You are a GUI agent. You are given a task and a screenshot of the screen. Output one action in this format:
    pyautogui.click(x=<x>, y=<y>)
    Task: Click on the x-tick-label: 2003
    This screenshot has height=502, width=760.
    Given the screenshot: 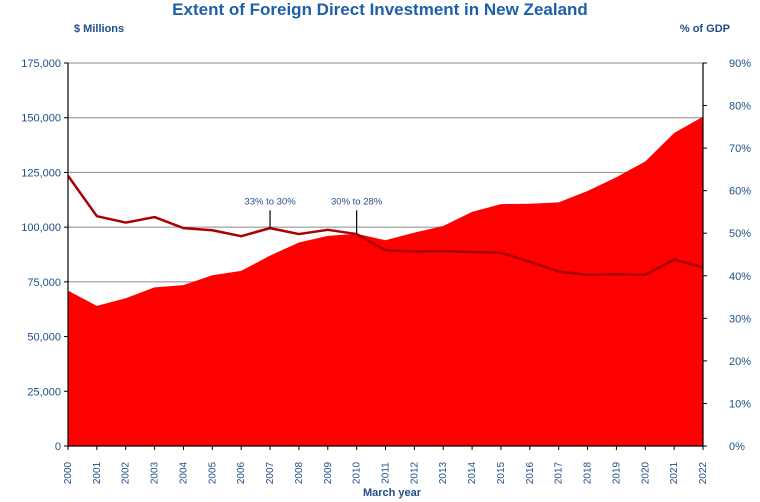 What is the action you would take?
    pyautogui.click(x=155, y=472)
    